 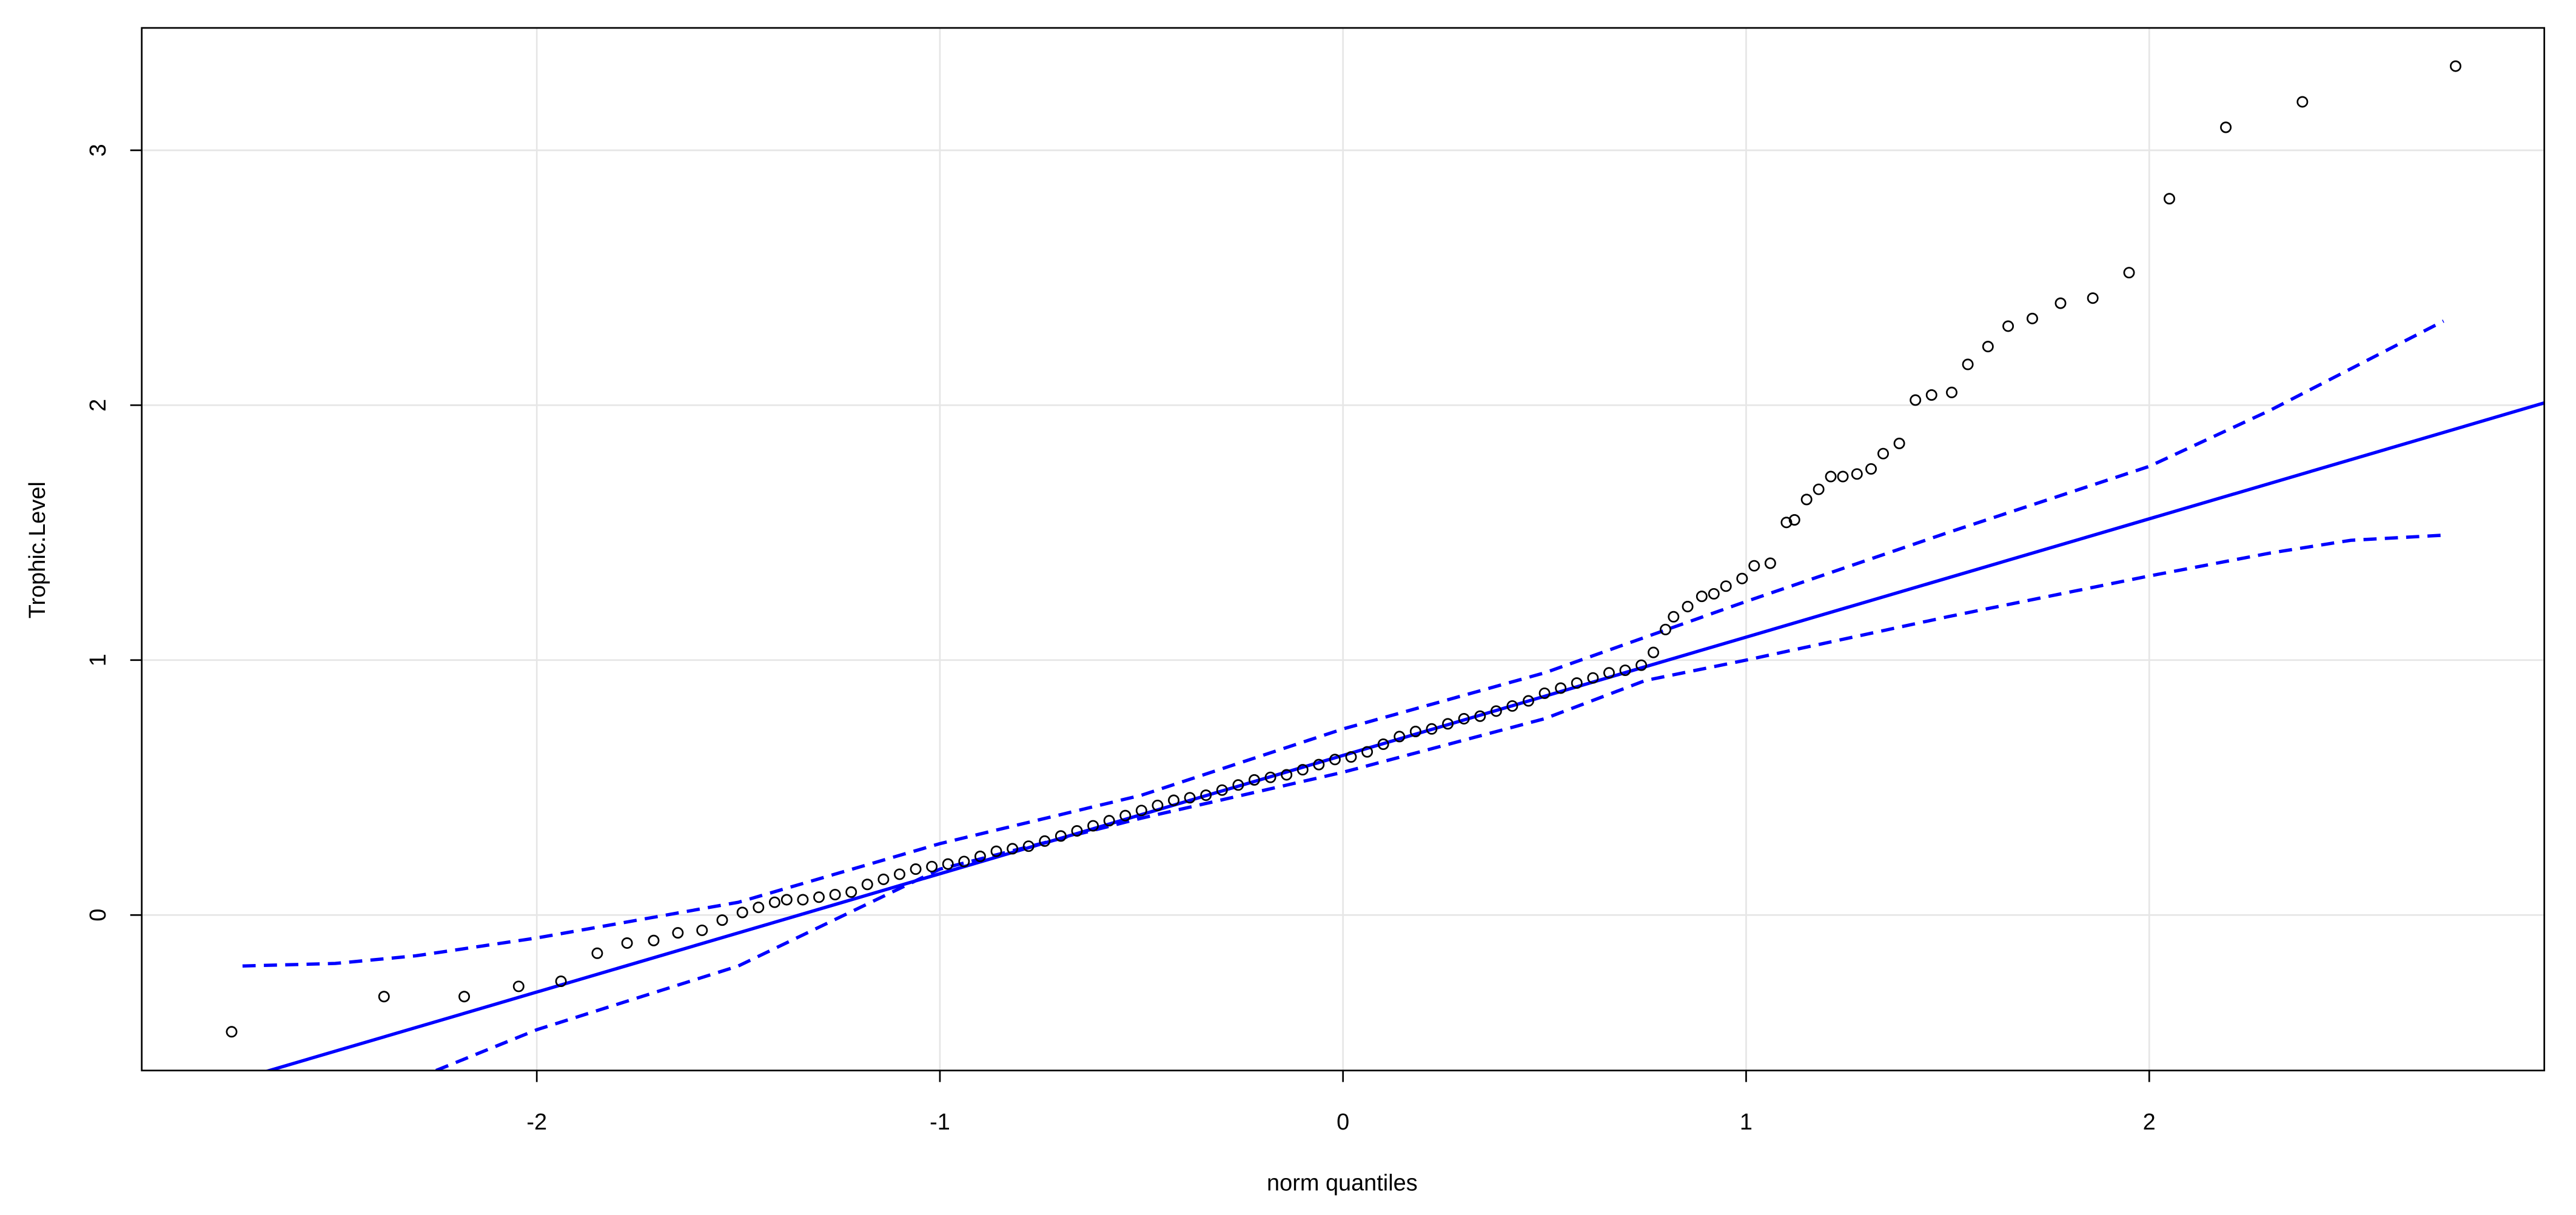 I want to click on y-tick-label: 0, so click(x=99, y=915).